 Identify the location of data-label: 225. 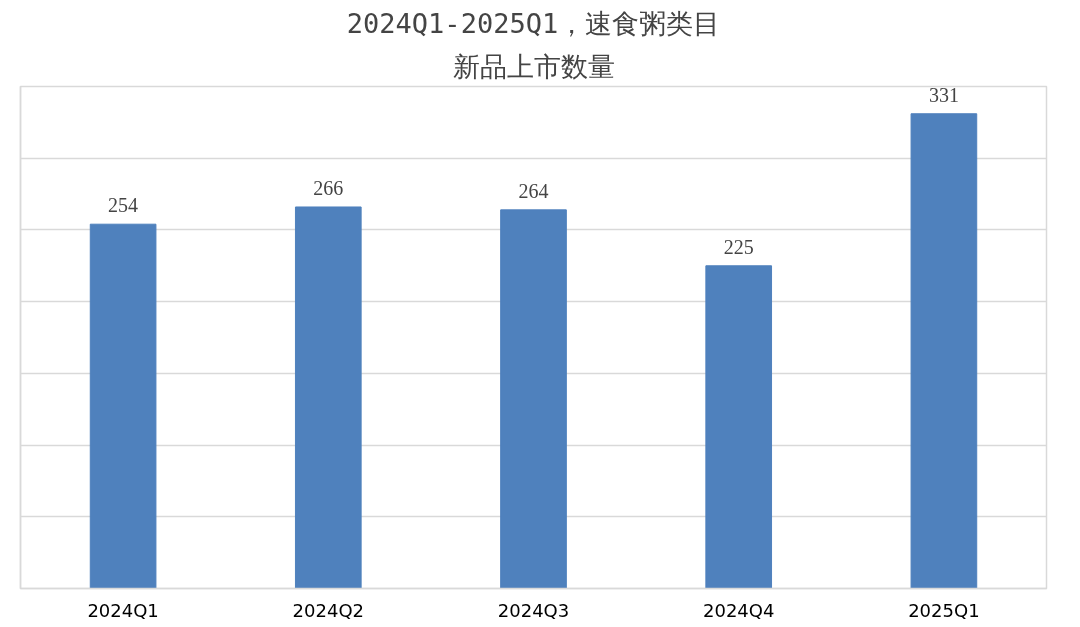
(738, 246).